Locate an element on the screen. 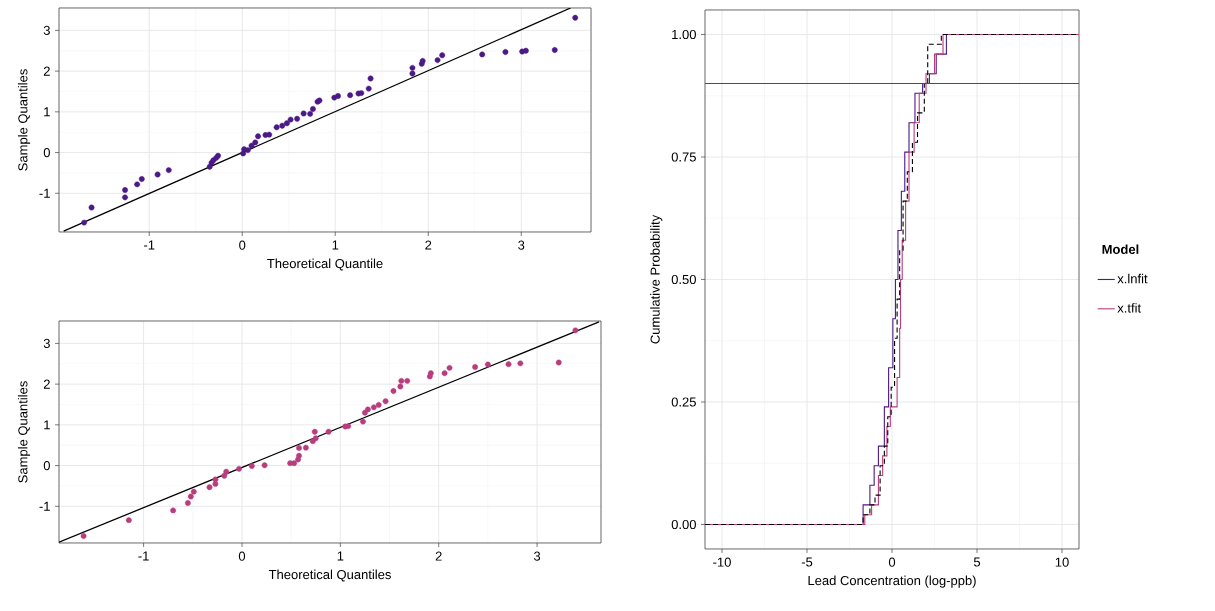 This screenshot has width=1215, height=611. y-tick-label: 1.00 is located at coordinates (684, 34).